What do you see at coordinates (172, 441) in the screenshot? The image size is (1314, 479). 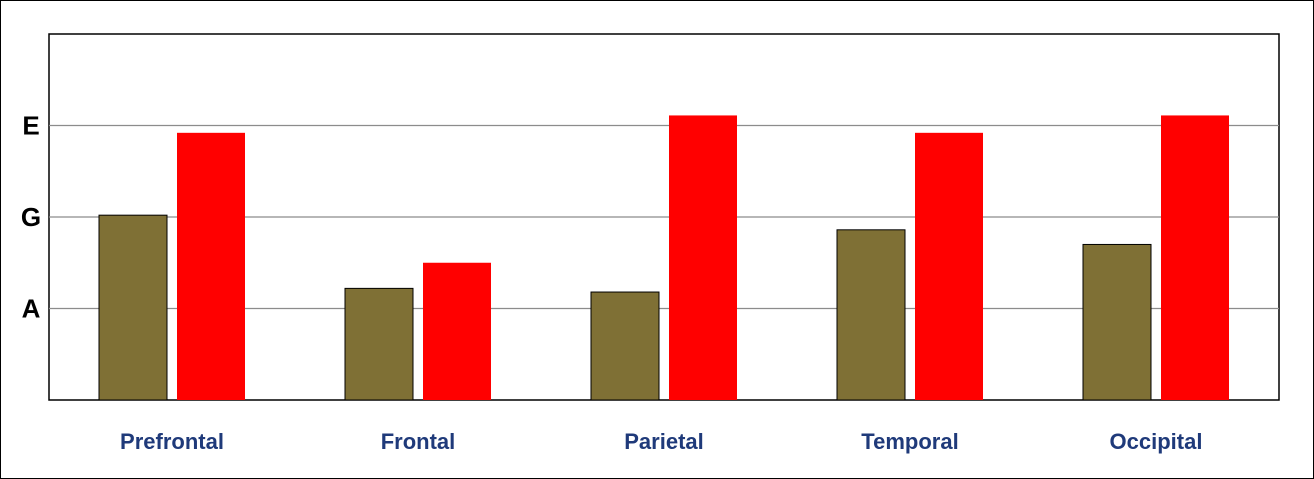 I see `x-tick-label-prefrontal: Prefrontal` at bounding box center [172, 441].